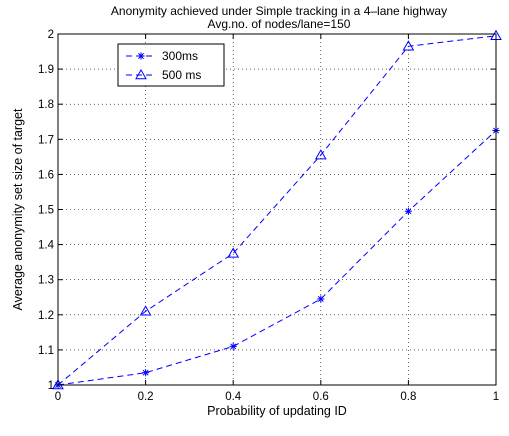  I want to click on y-axis-label: Average anonymity set size of target, so click(18, 209).